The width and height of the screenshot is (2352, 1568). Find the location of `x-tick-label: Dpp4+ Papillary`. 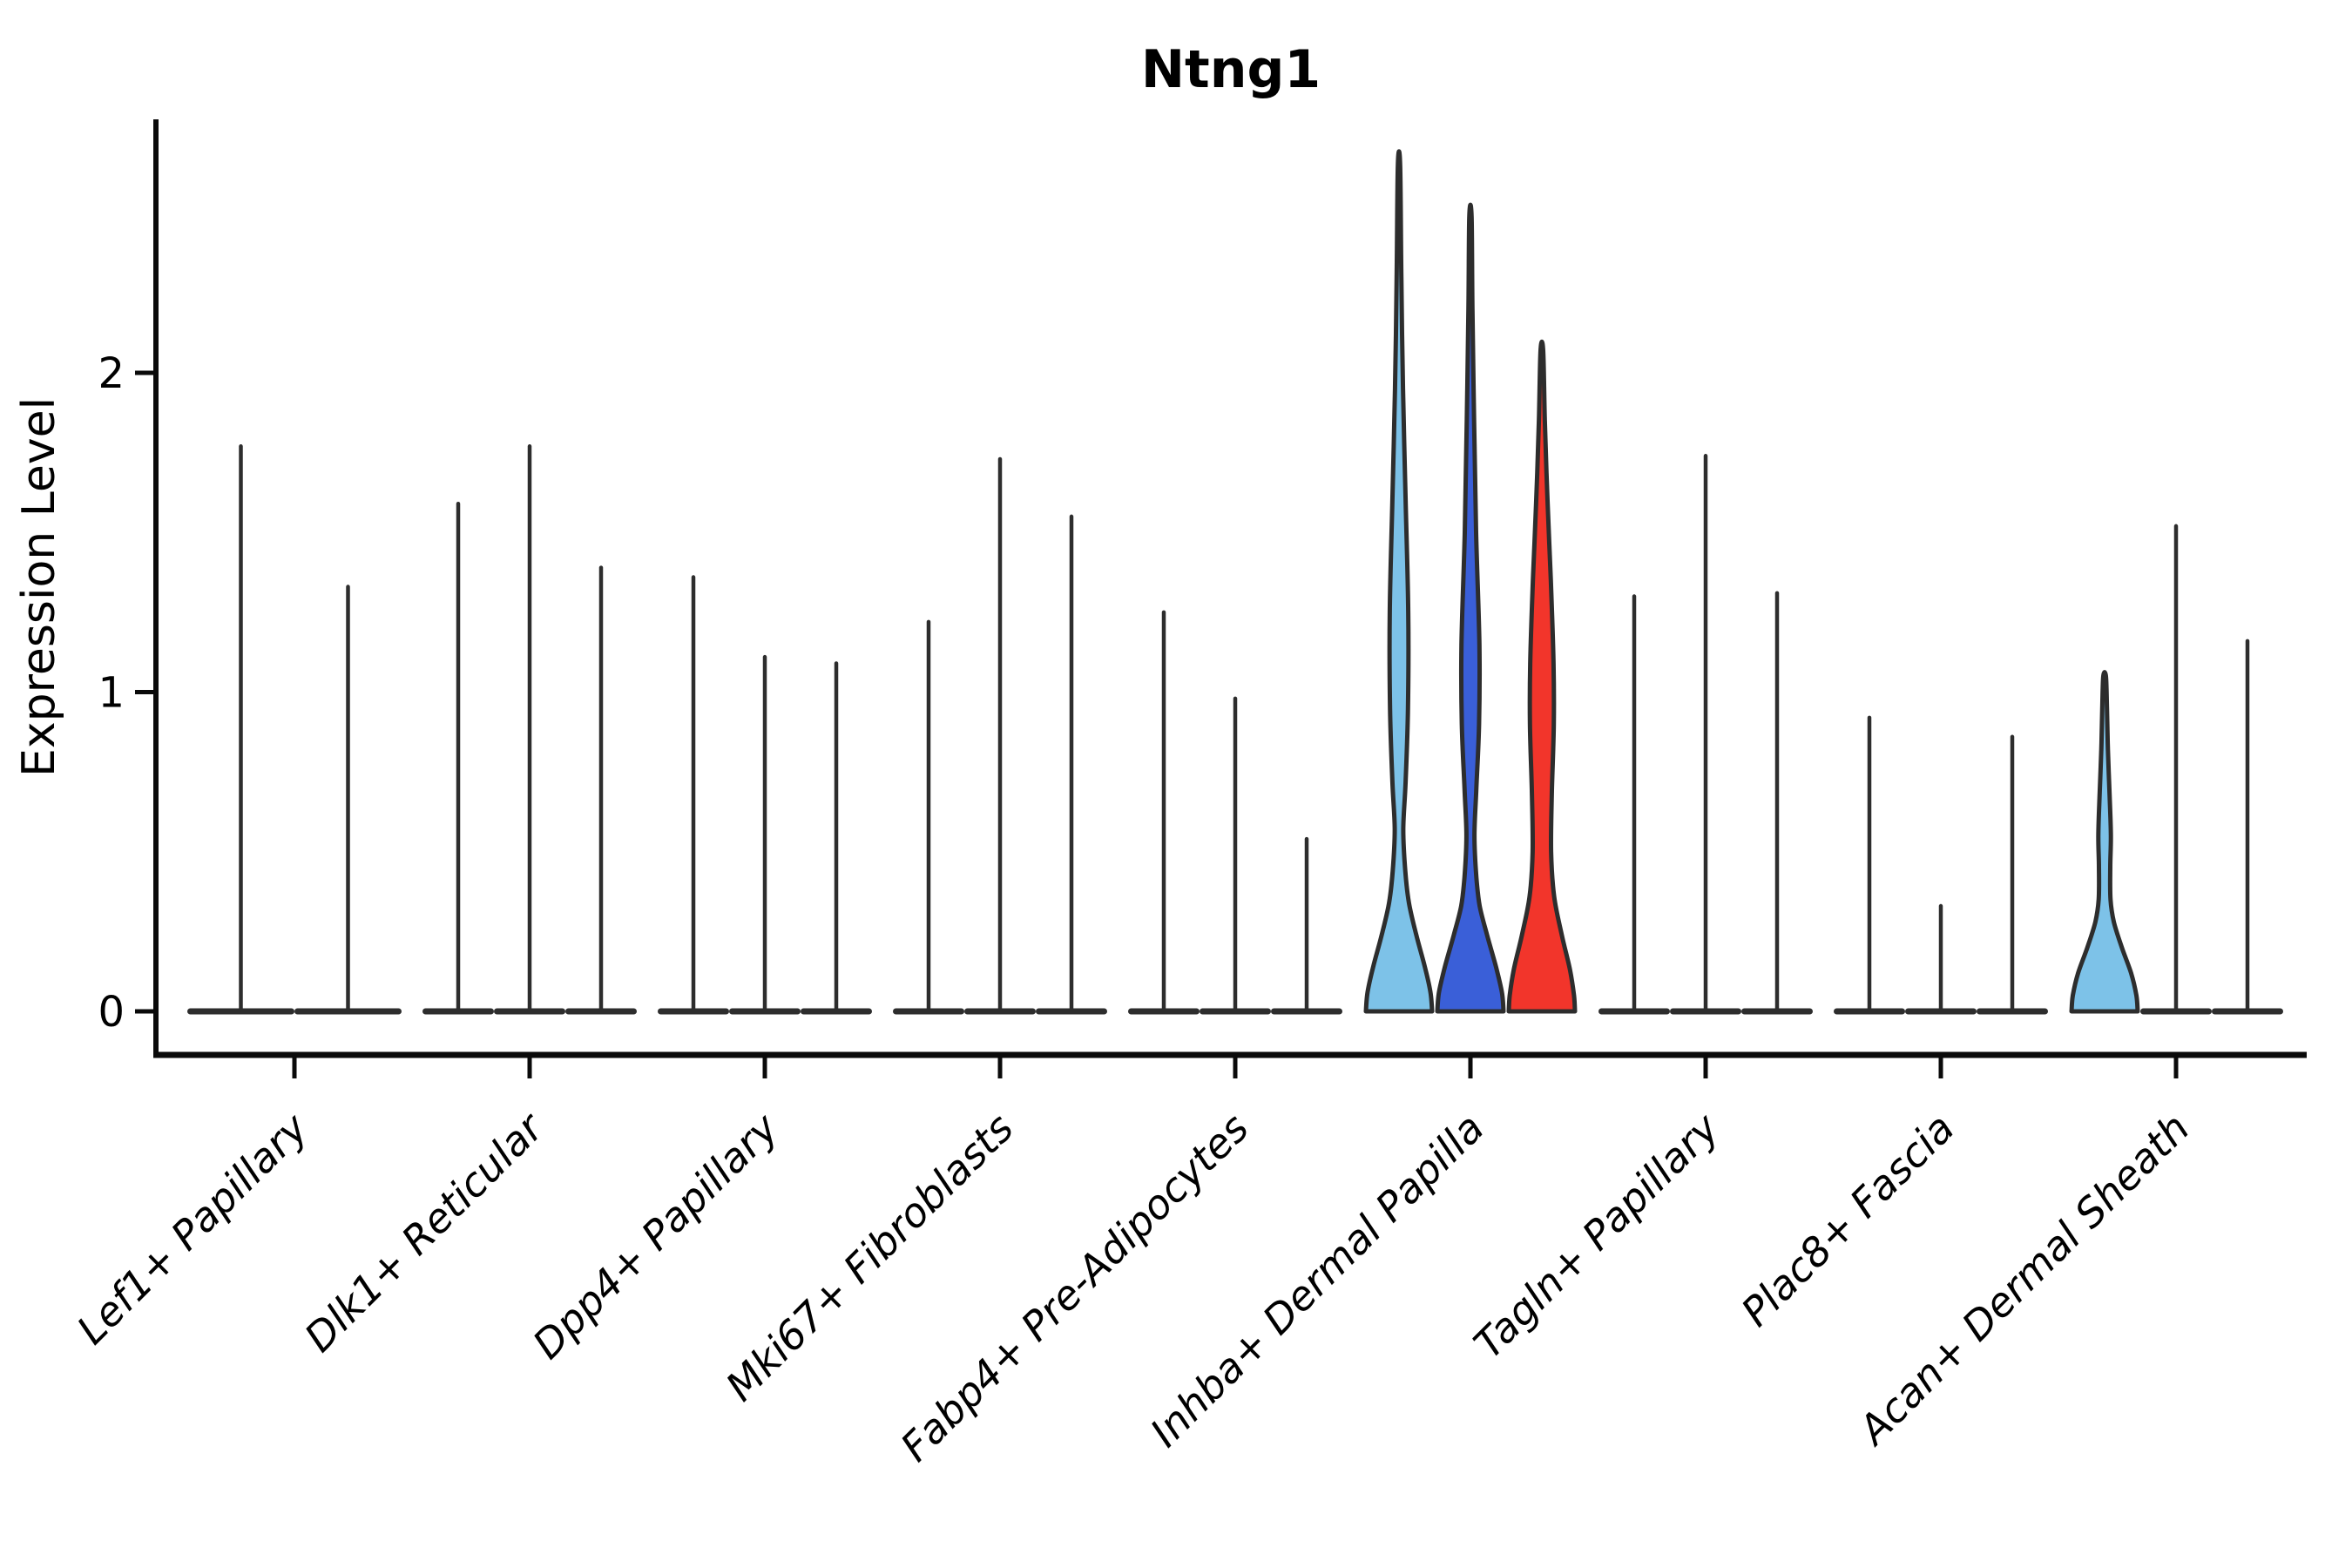

x-tick-label: Dpp4+ Papillary is located at coordinates (655, 1236).